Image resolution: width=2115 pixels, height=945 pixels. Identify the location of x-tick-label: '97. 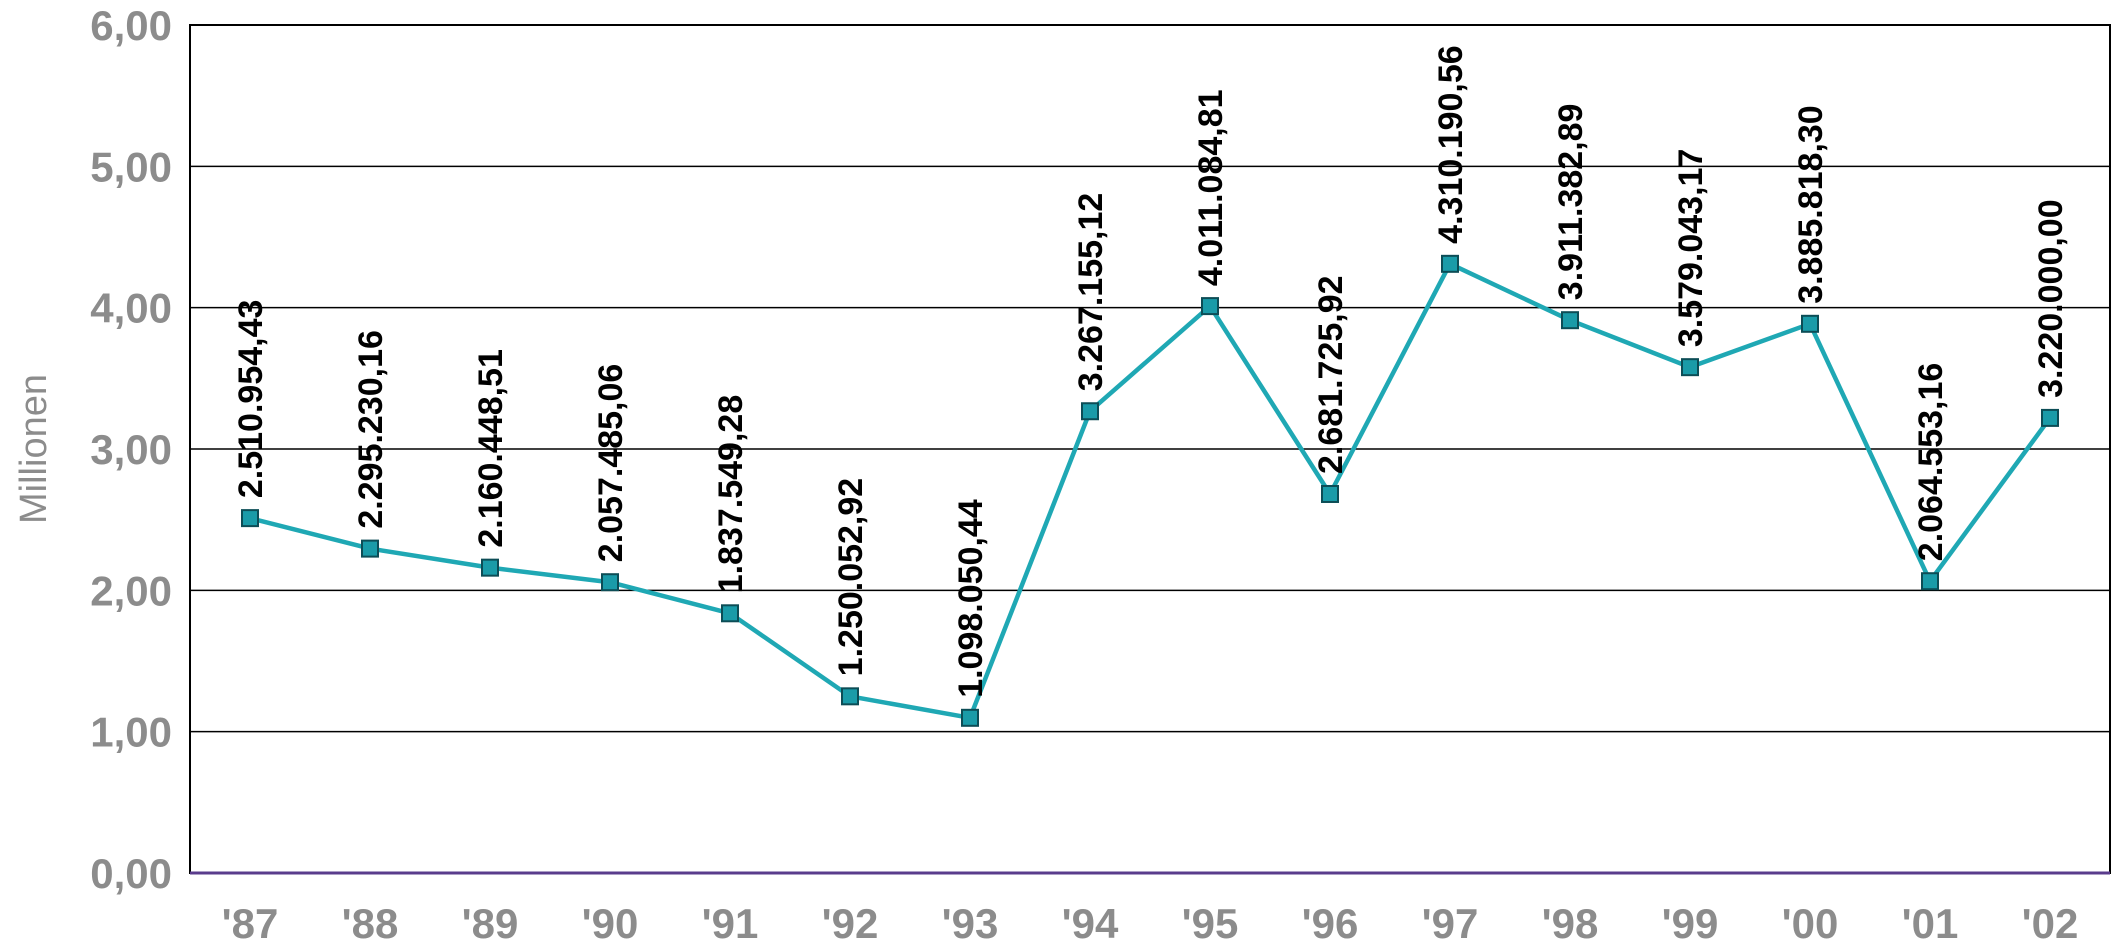
(1450, 922).